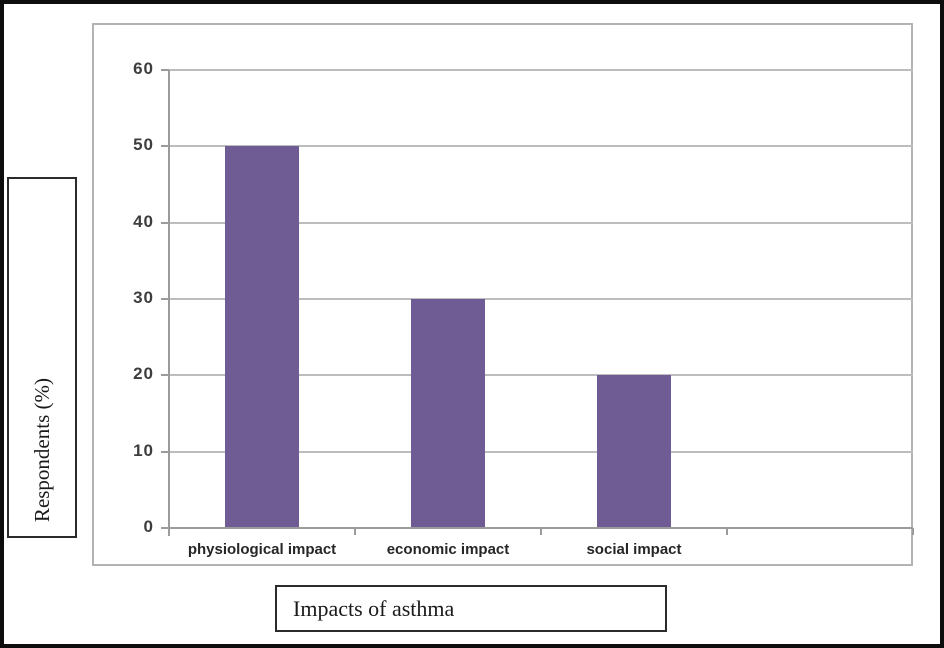 Image resolution: width=944 pixels, height=648 pixels. What do you see at coordinates (634, 549) in the screenshot?
I see `x-category-label: social impact` at bounding box center [634, 549].